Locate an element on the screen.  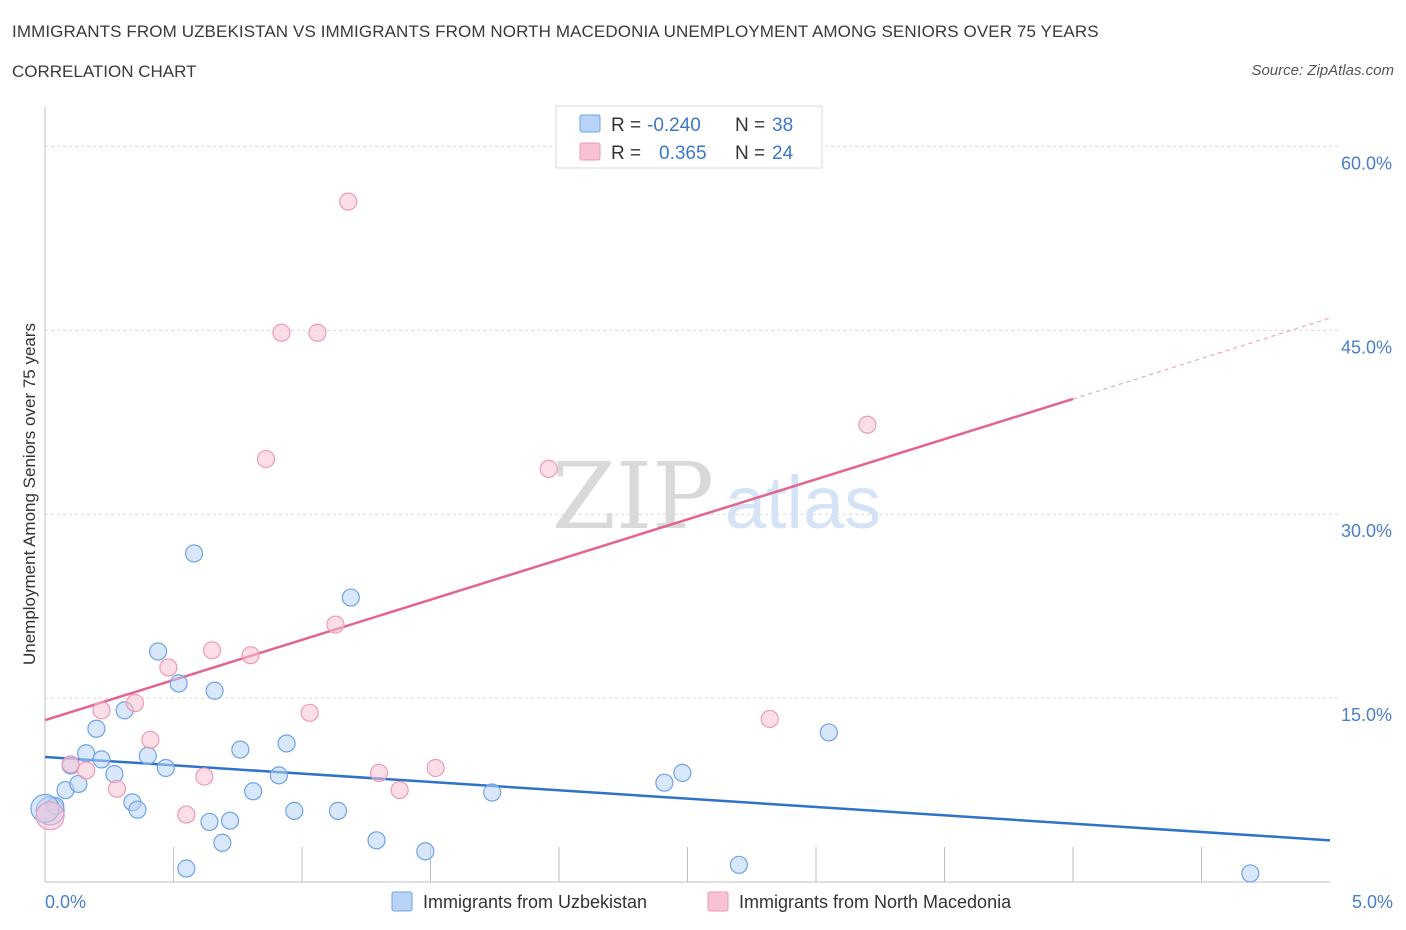
x-tick-label-1: 5.0% is located at coordinates (1372, 902).